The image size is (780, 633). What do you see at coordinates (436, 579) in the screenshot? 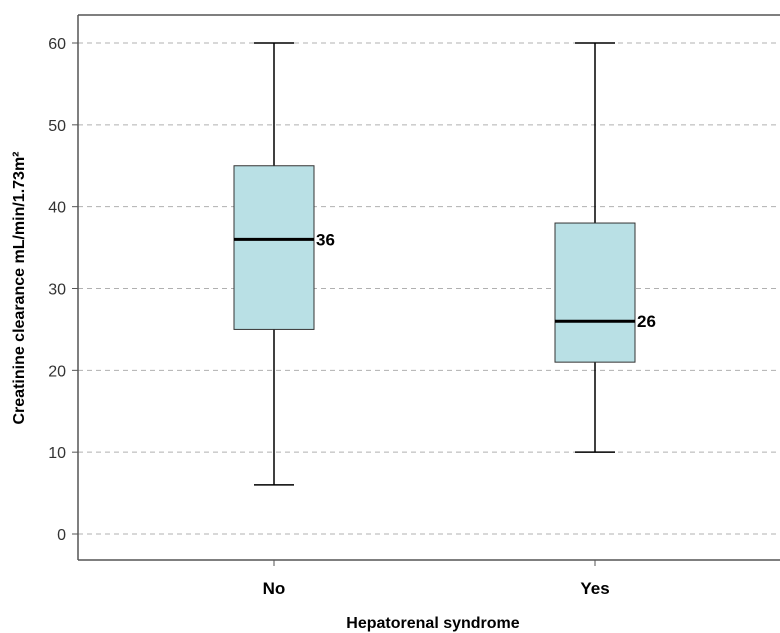
I see `x-axis: No Yes` at bounding box center [436, 579].